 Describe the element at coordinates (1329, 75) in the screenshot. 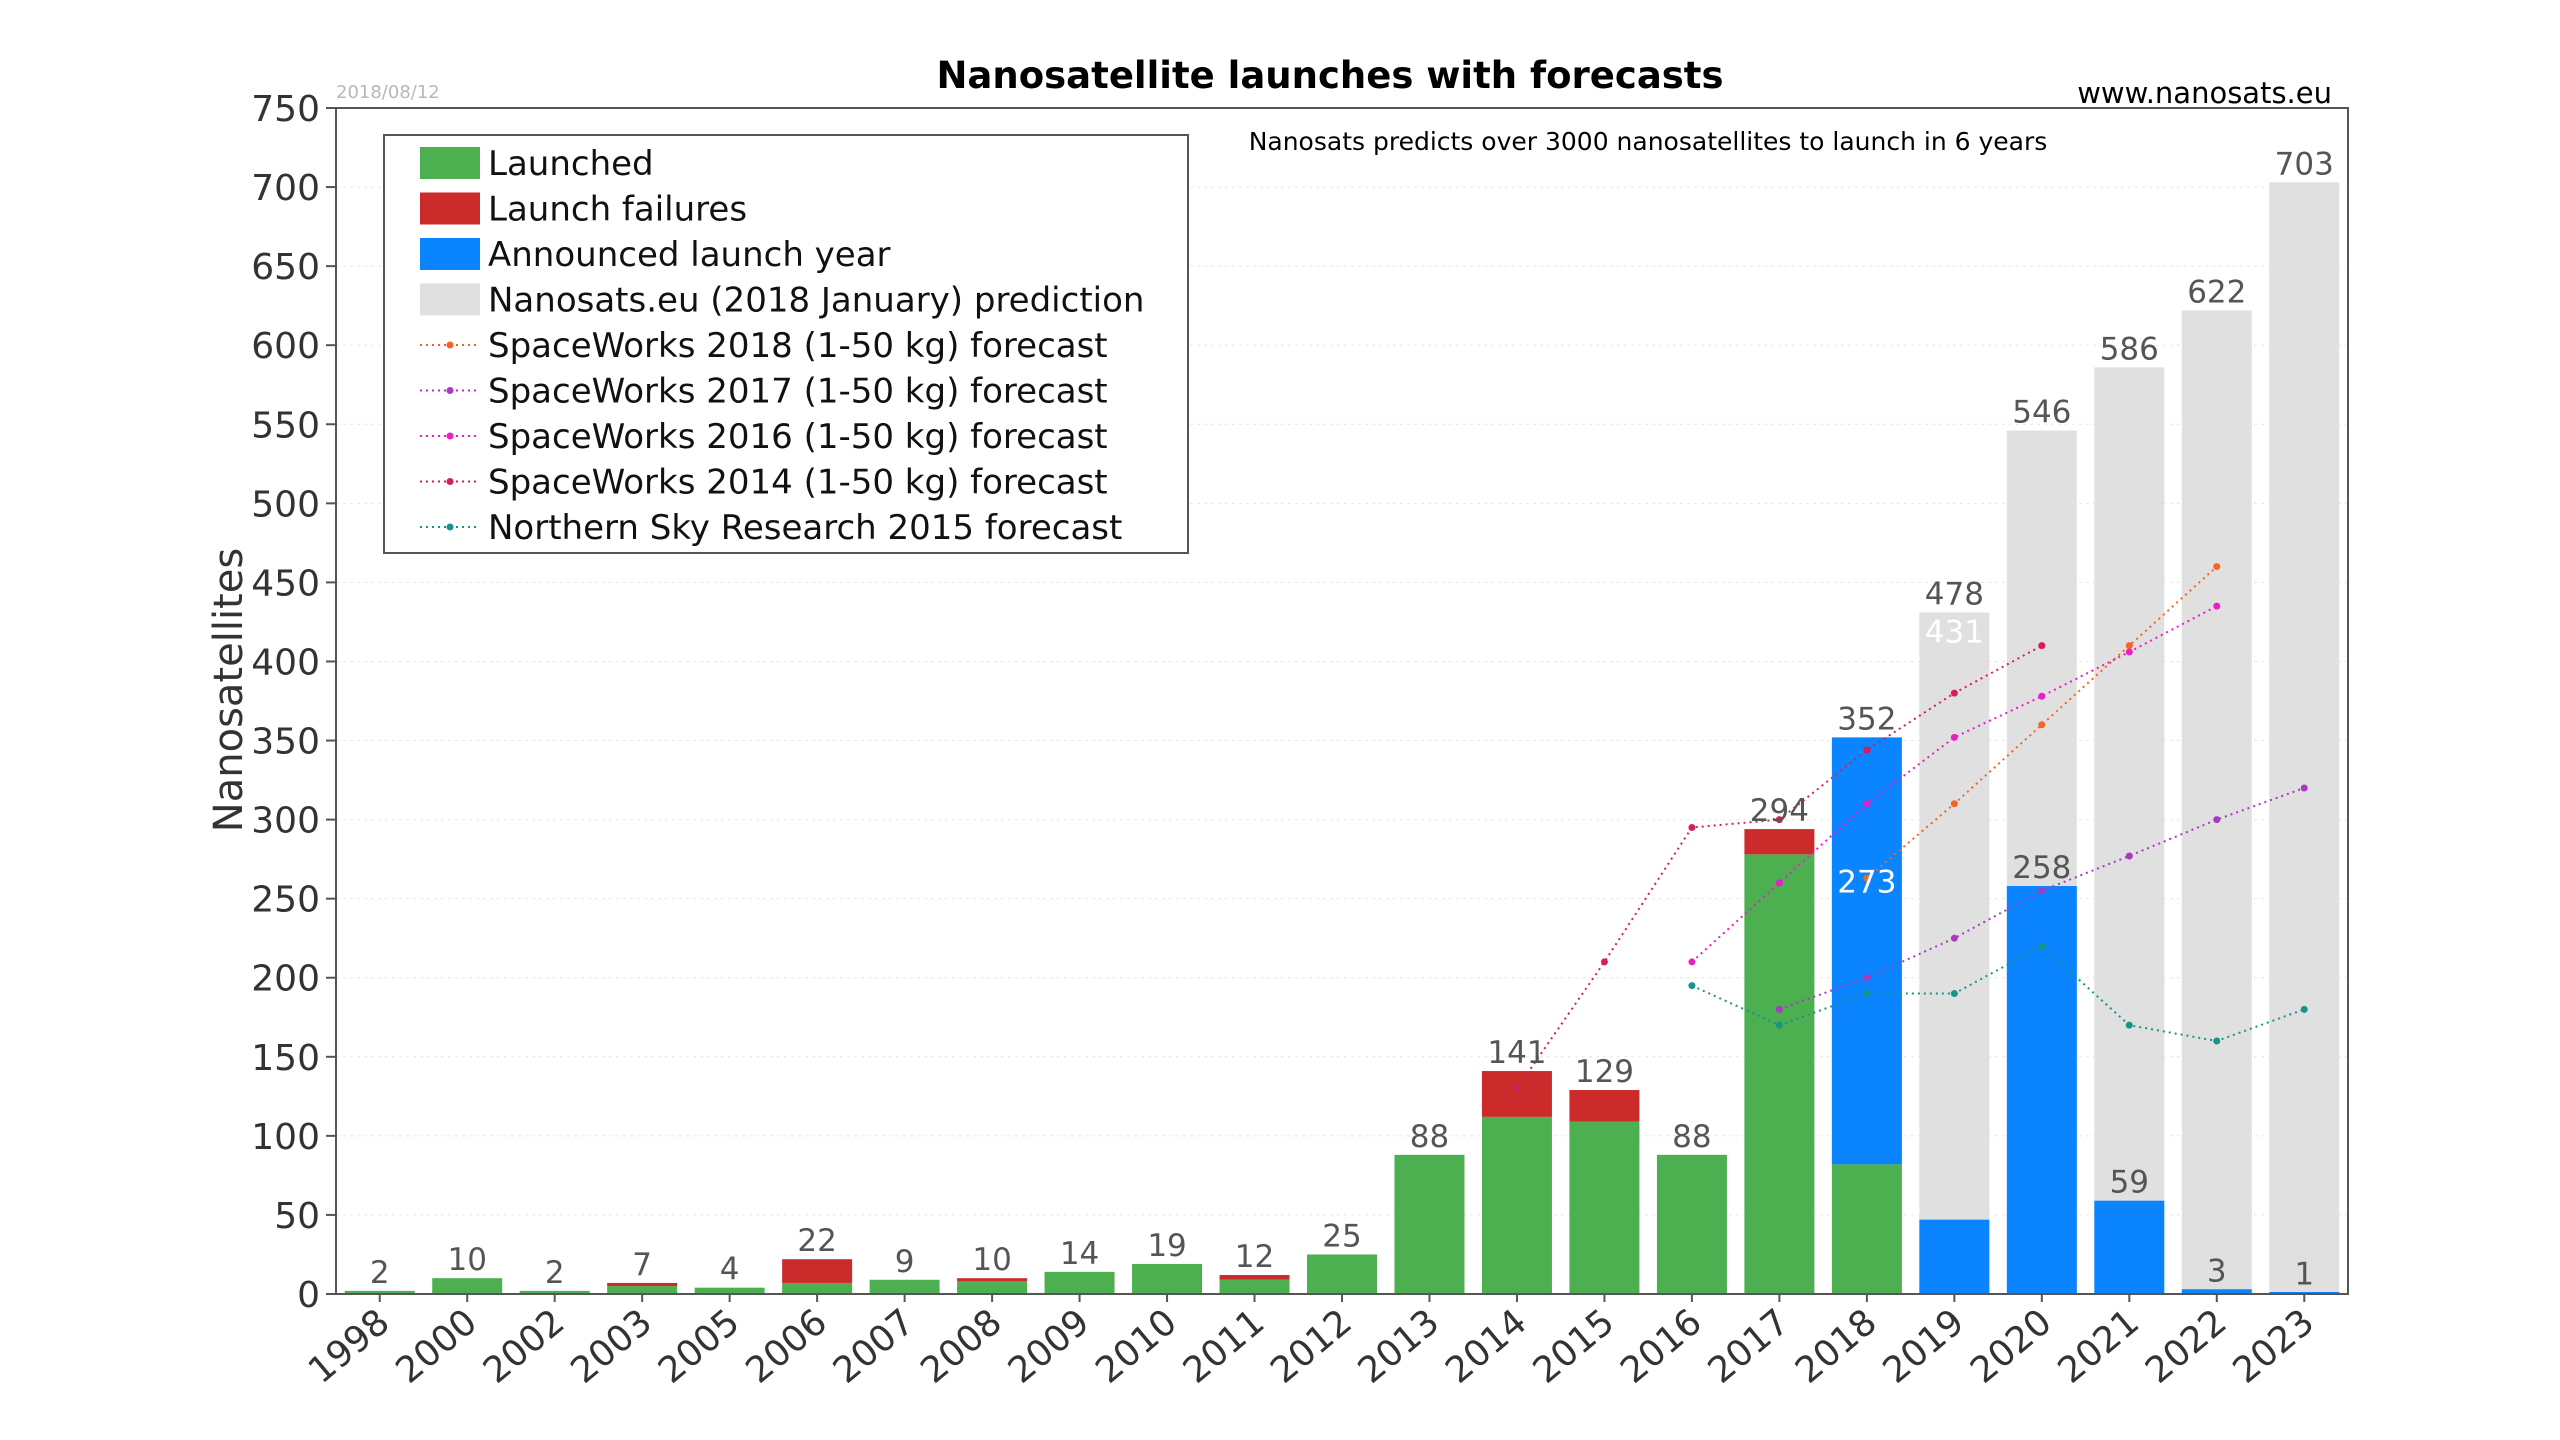

I see `chart-title: Nanosatellite launches with forecasts` at that location.